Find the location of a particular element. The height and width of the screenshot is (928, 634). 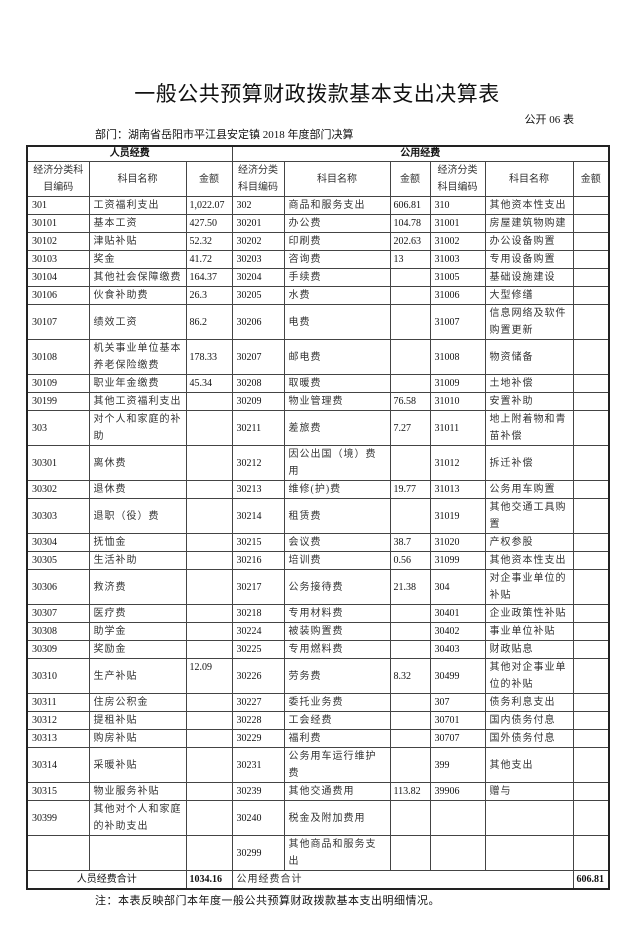

code-cell: 30299 is located at coordinates (258, 853).